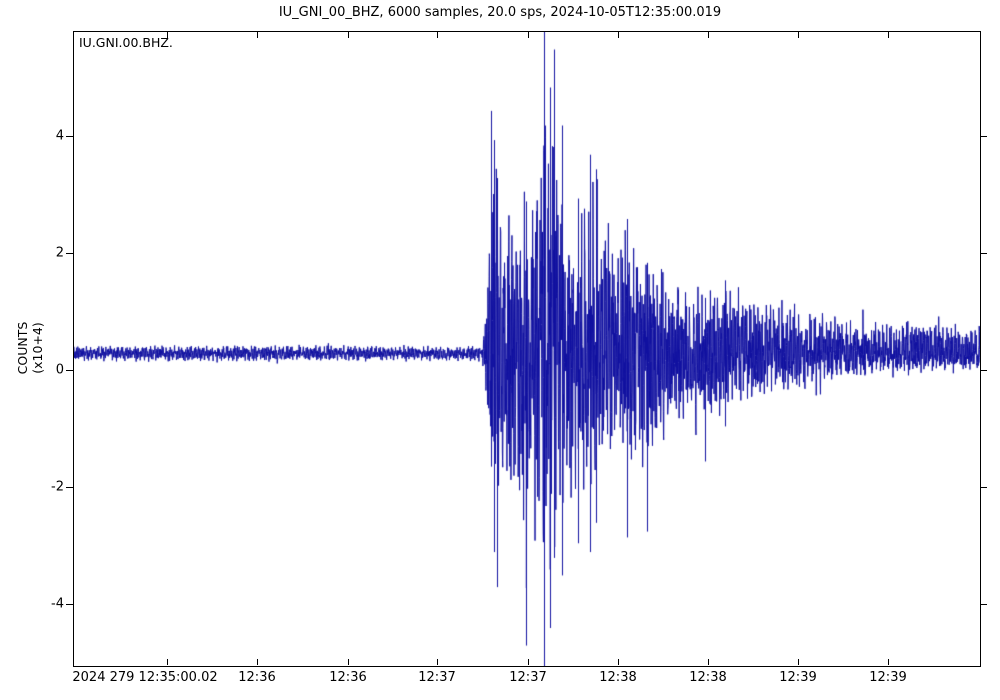 The height and width of the screenshot is (700, 1000). What do you see at coordinates (59, 253) in the screenshot?
I see `y-tick-label: 2` at bounding box center [59, 253].